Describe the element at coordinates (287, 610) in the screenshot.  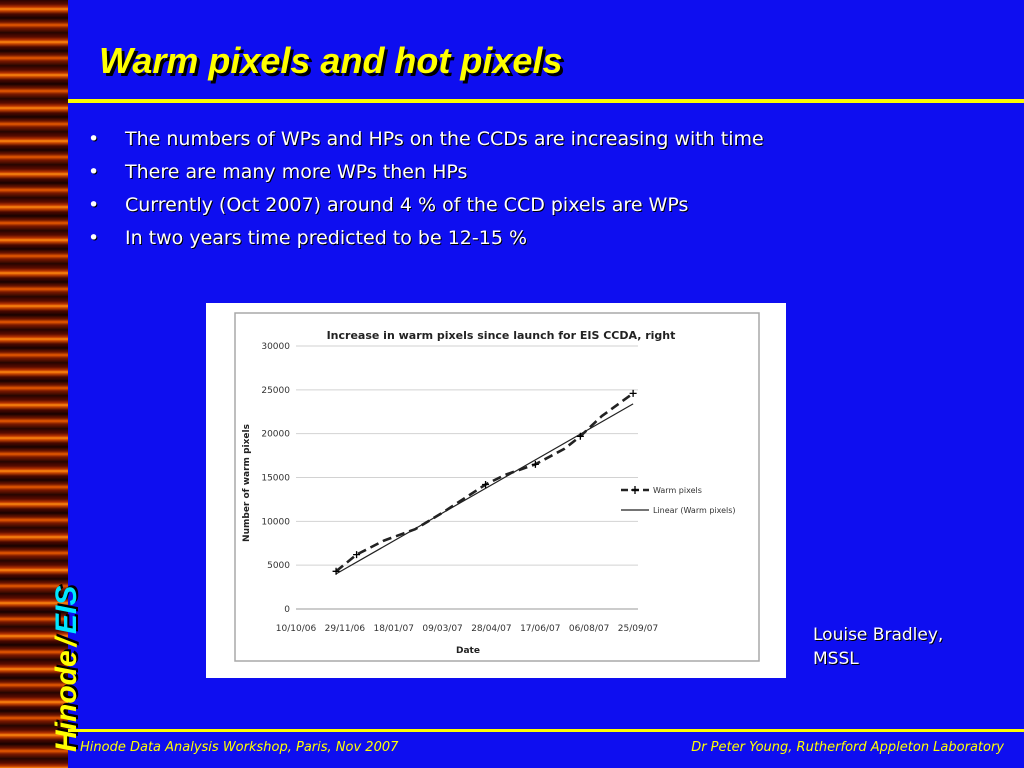
I see `y-tick-label: 0` at that location.